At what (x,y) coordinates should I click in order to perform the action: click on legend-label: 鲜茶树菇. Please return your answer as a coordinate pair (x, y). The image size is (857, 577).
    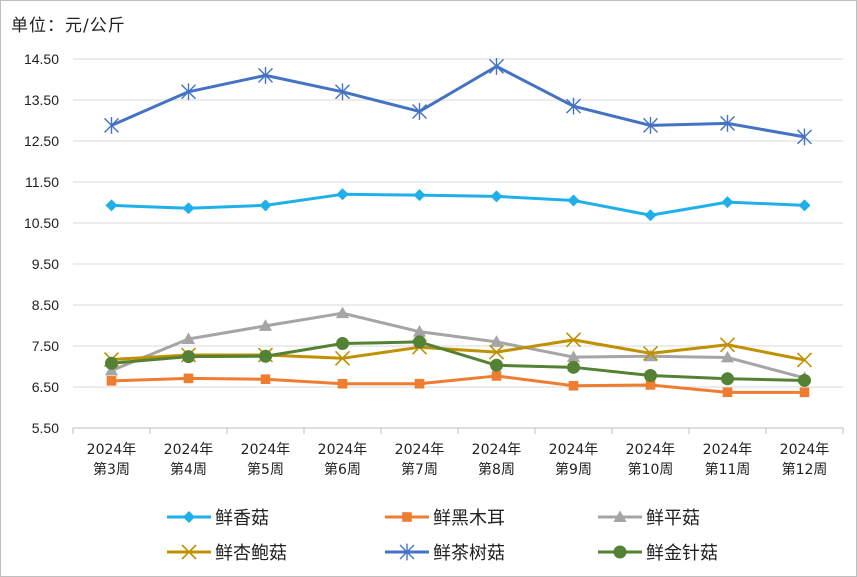
    Looking at the image, I should click on (469, 553).